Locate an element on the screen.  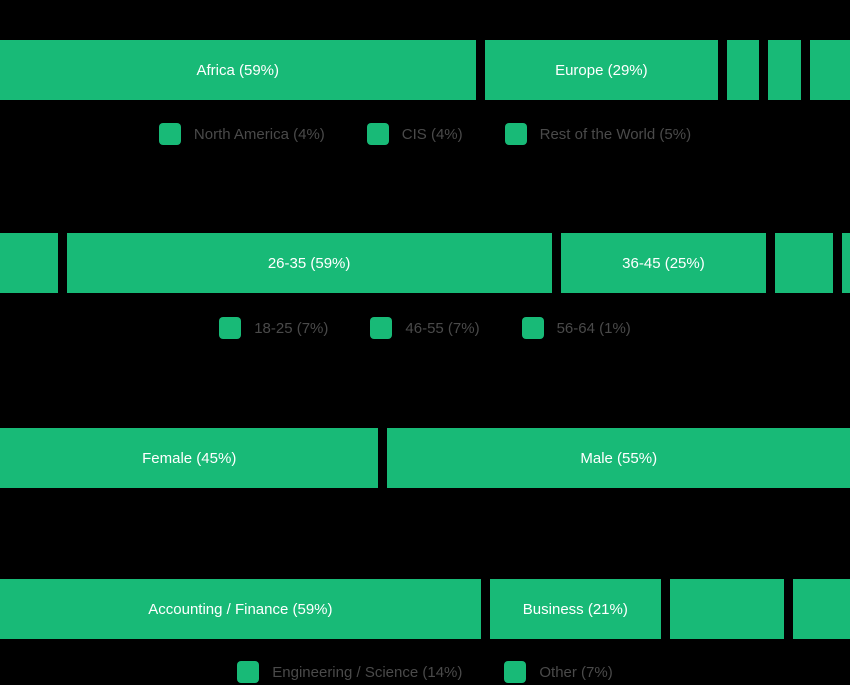
legend-item-engineering-science-14: Engineering / Science (14%) is located at coordinates (349, 672).